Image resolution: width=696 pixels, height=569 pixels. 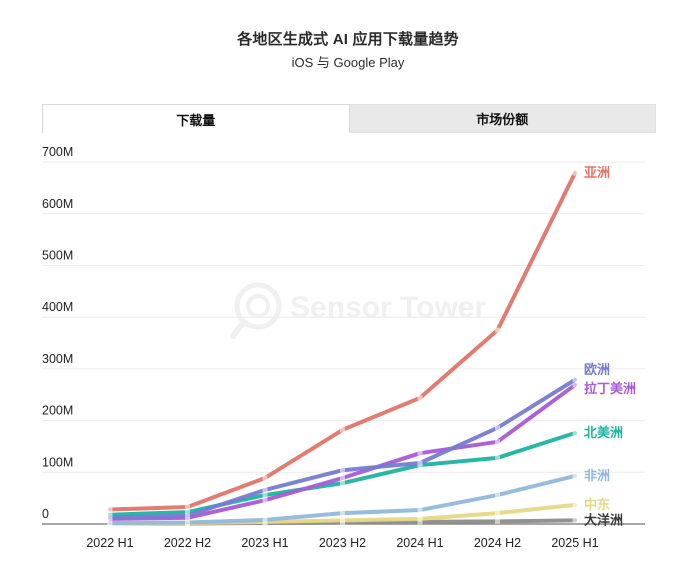 What do you see at coordinates (57, 307) in the screenshot?
I see `y-tick-label: 400M` at bounding box center [57, 307].